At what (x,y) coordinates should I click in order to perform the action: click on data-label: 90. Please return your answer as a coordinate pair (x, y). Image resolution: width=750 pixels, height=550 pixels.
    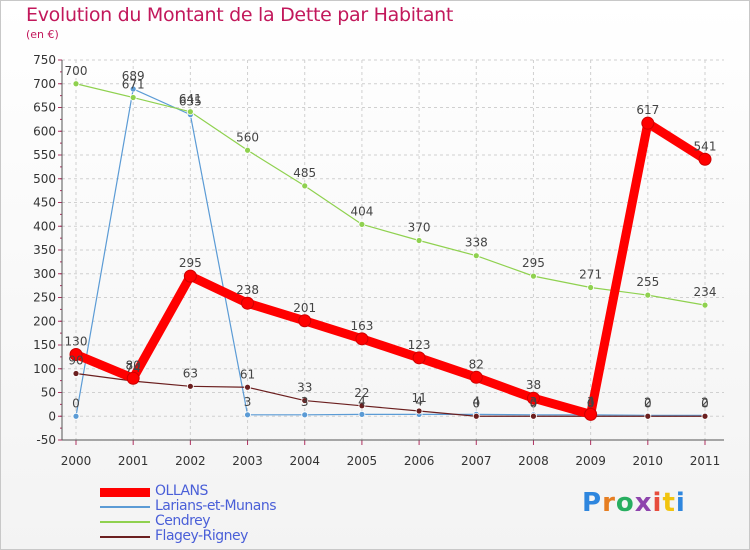
    Looking at the image, I should click on (75, 361).